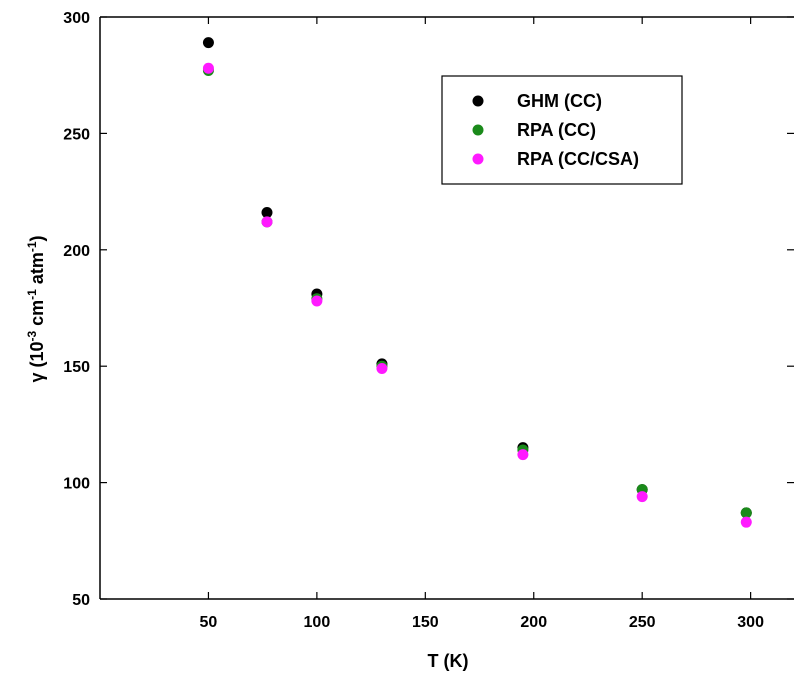  Describe the element at coordinates (32, 336) in the screenshot. I see `y-label-exp1: -3` at that location.